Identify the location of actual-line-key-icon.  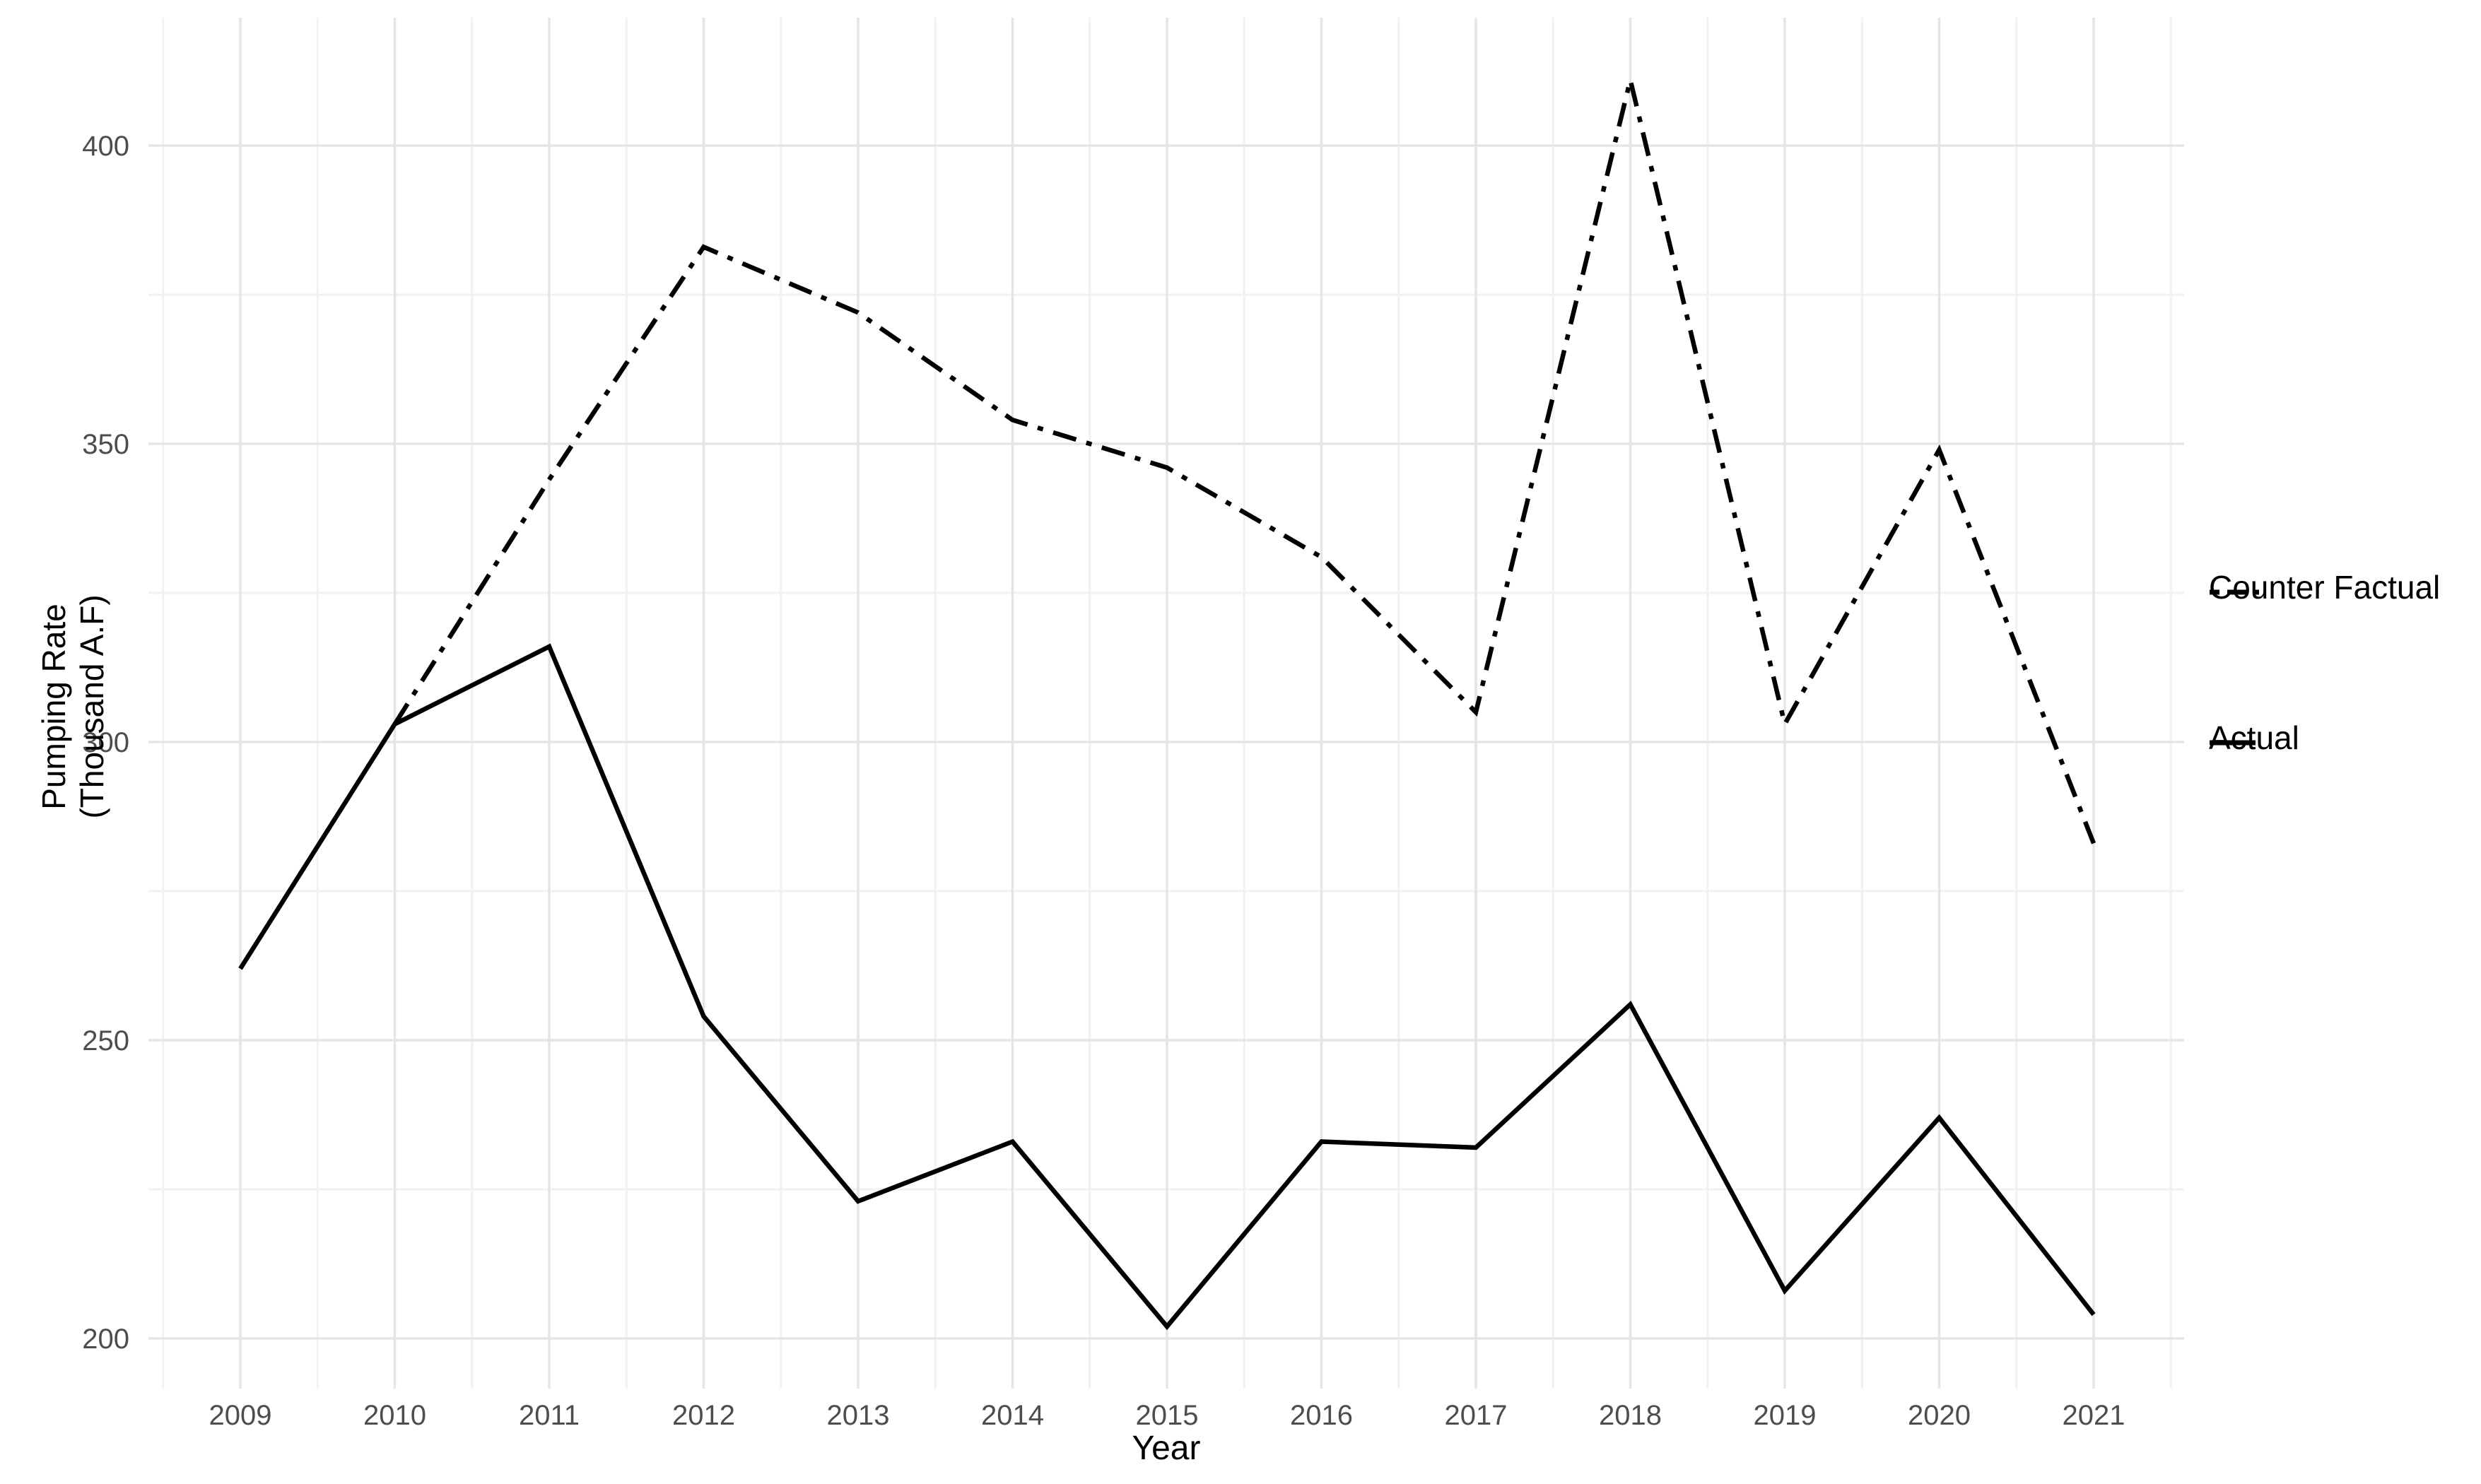
(2233, 743).